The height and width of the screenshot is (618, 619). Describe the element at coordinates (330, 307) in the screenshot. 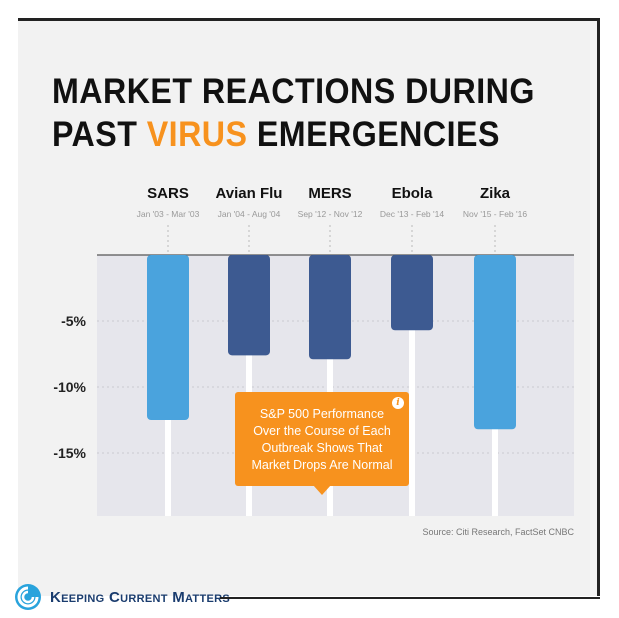

I see `bar-mers` at that location.